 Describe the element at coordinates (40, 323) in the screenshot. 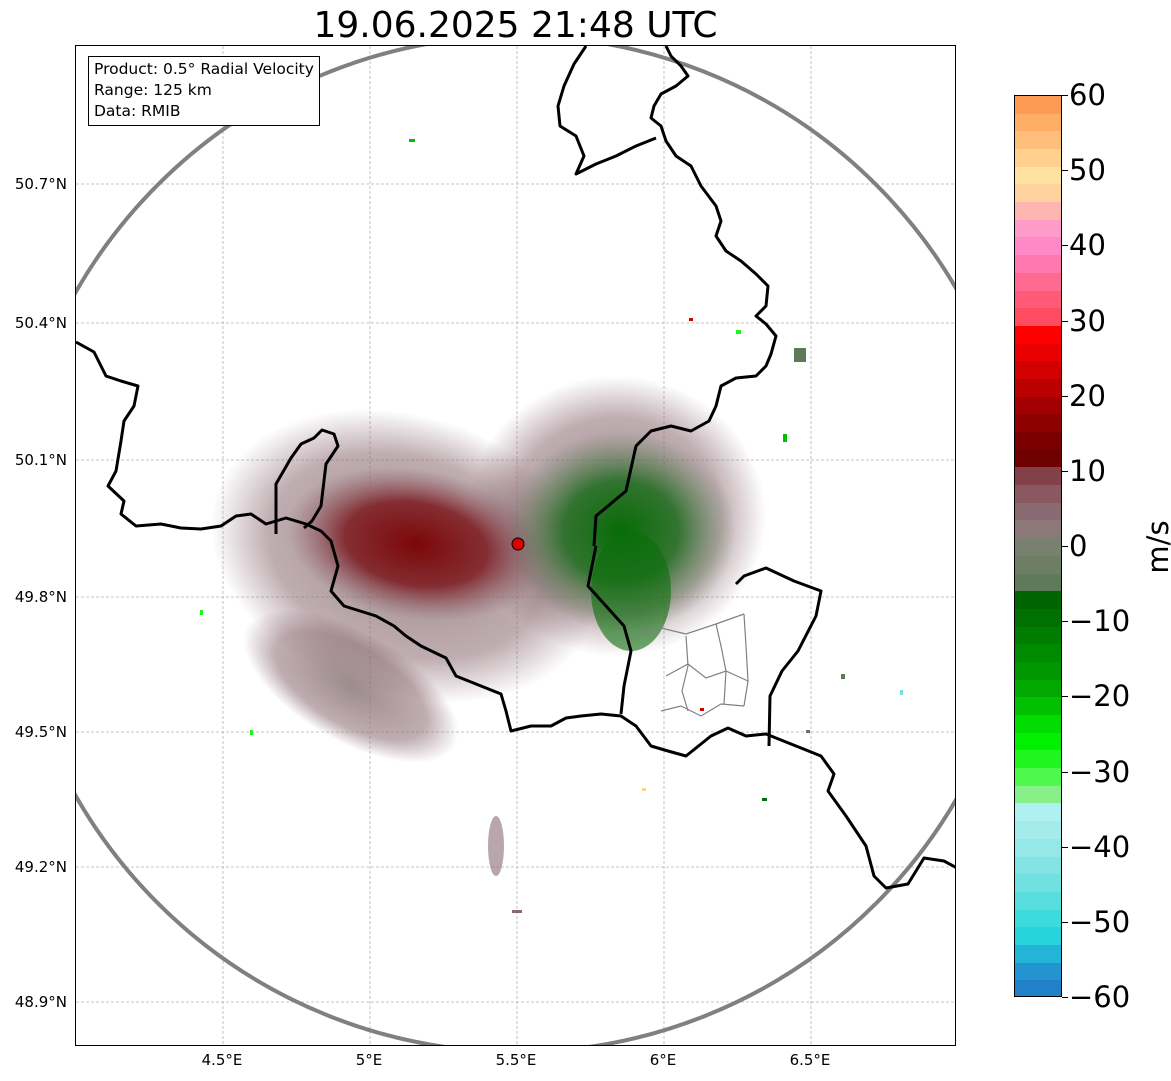

I see `lat-label: 50.4°N` at that location.